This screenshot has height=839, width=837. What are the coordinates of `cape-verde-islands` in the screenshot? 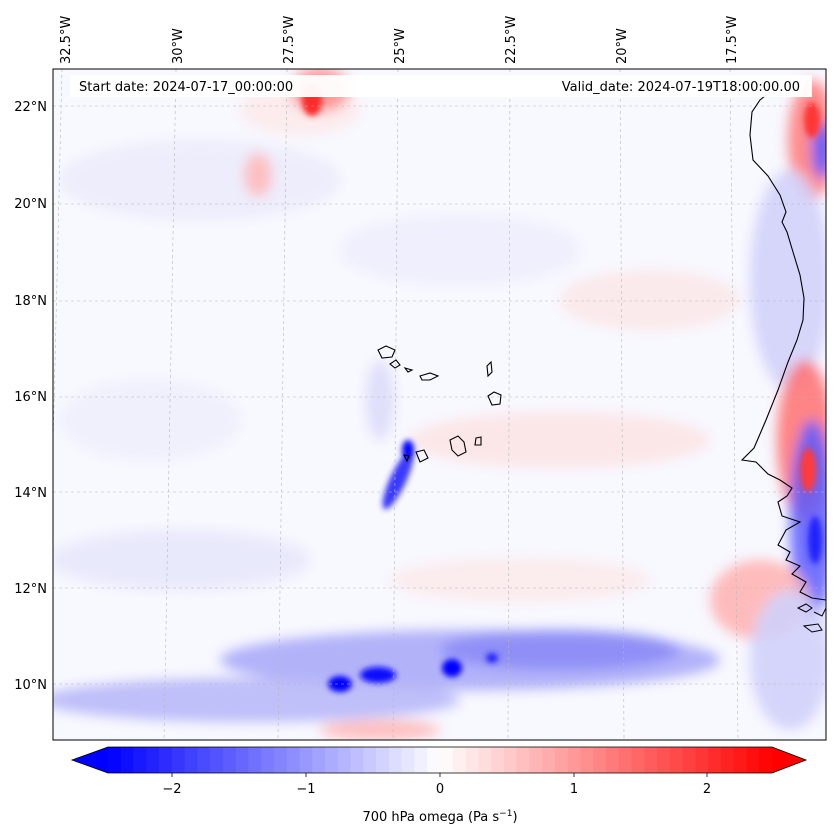 It's located at (439, 404).